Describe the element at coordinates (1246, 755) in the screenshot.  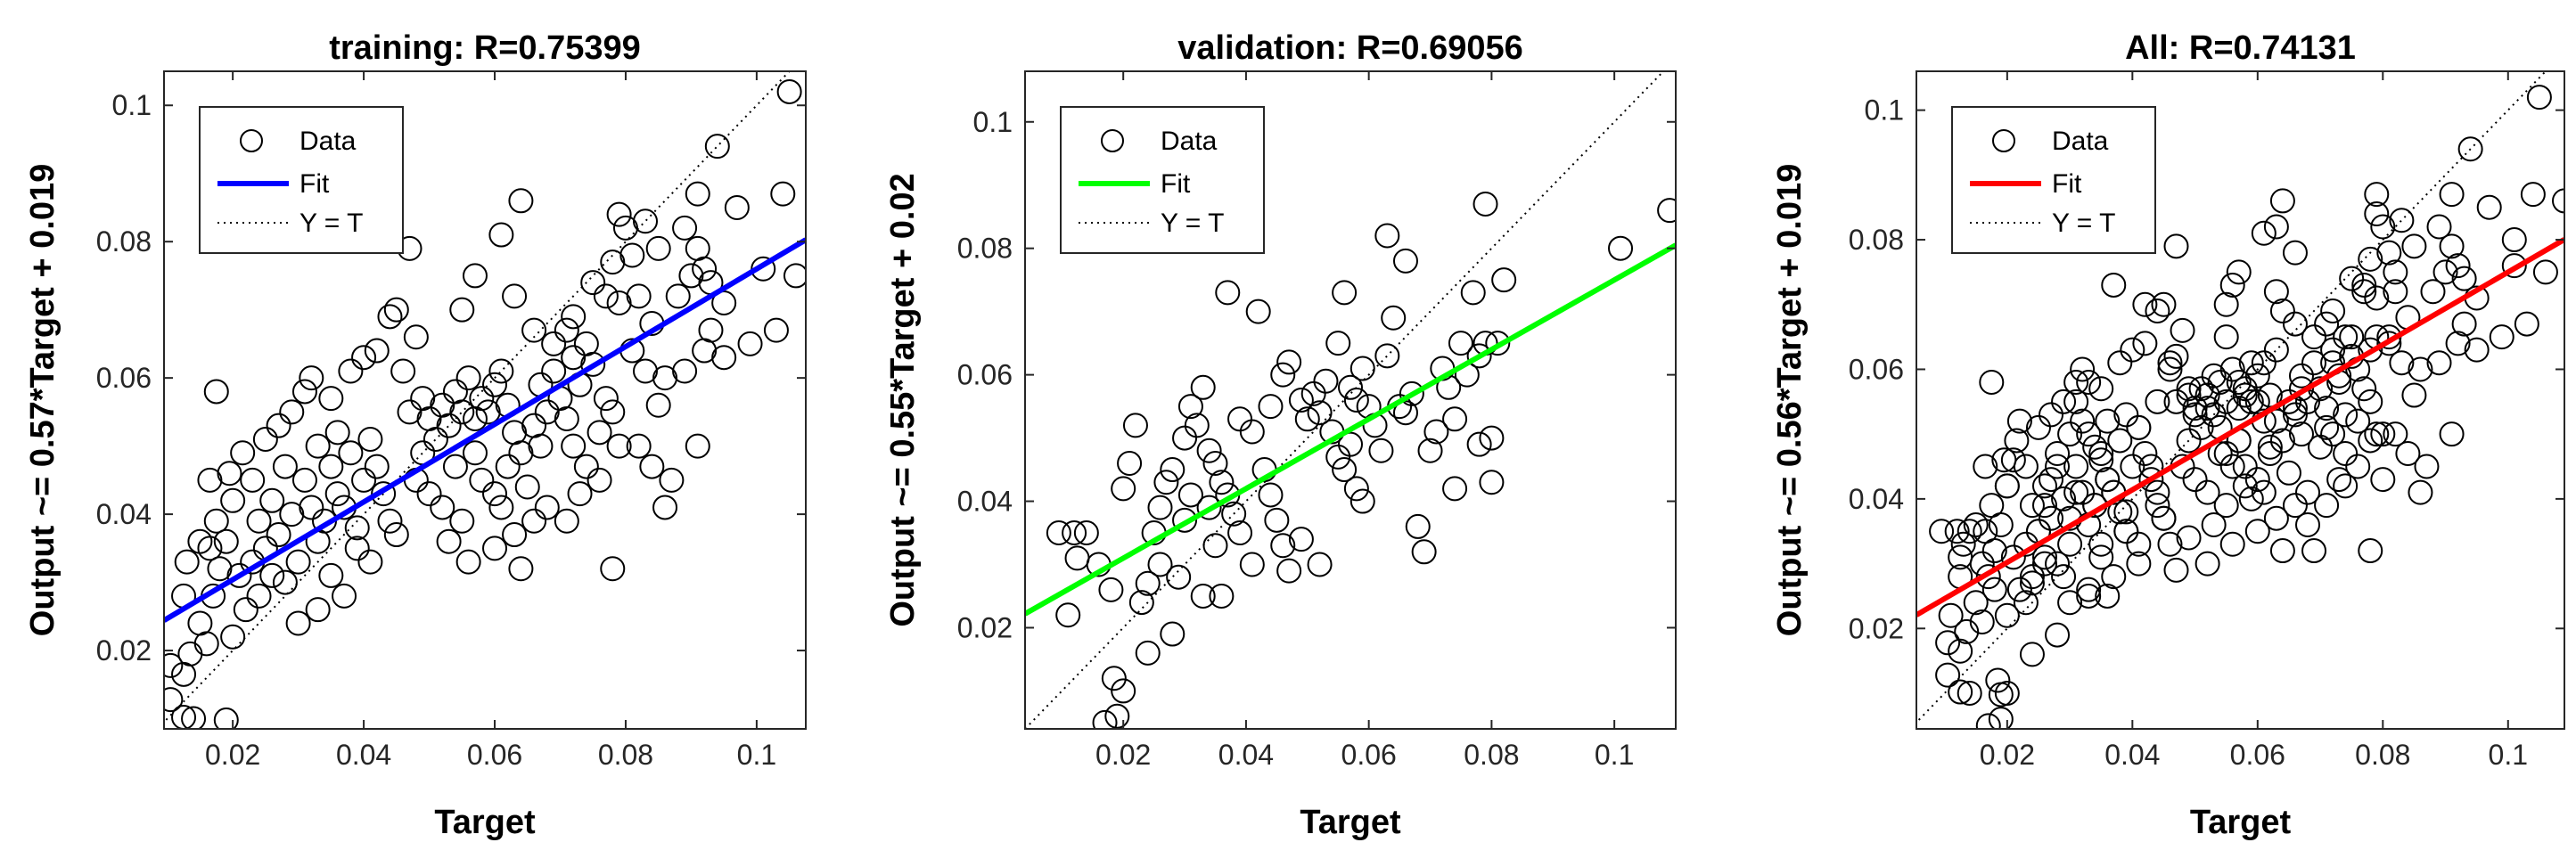
I see `x-tick-label: 0.04` at that location.